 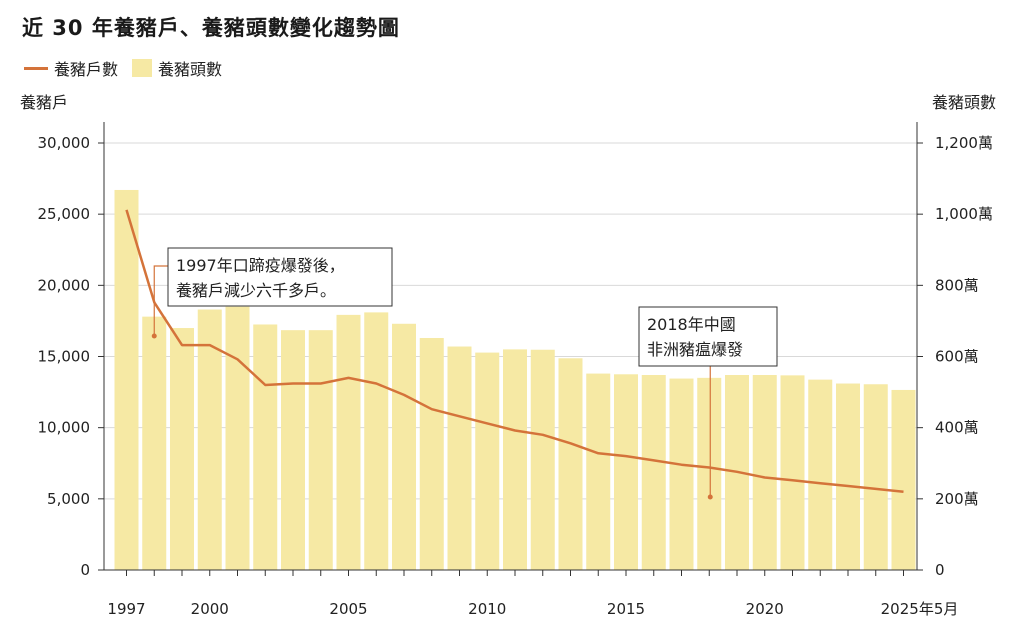 What do you see at coordinates (85, 570) in the screenshot?
I see `left-tick-label: 0` at bounding box center [85, 570].